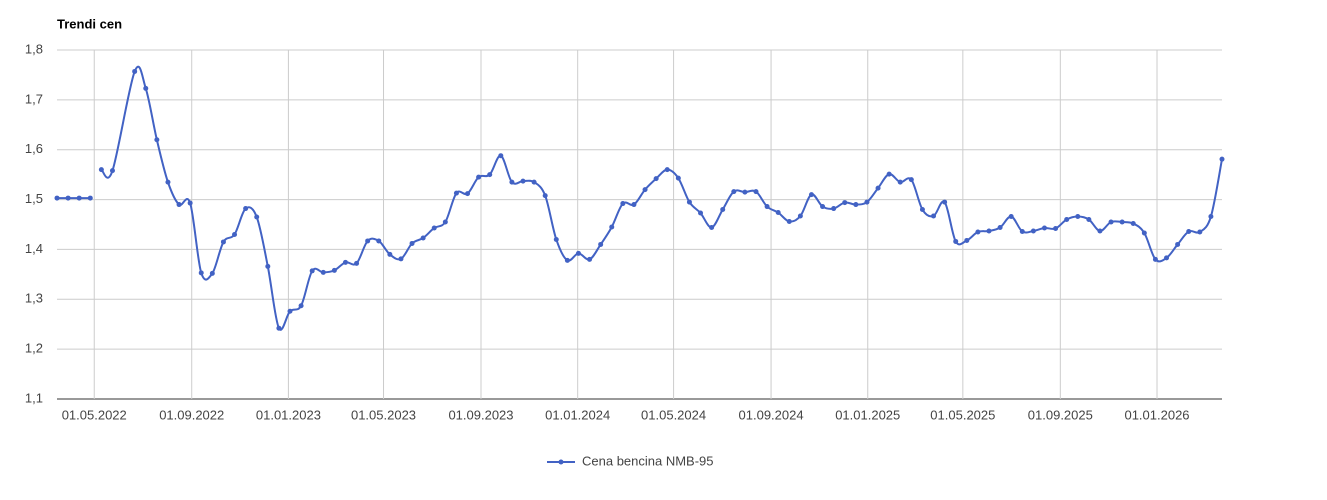 This screenshot has height=500, width=1327. I want to click on y-tick-label: 1,3, so click(34, 298).